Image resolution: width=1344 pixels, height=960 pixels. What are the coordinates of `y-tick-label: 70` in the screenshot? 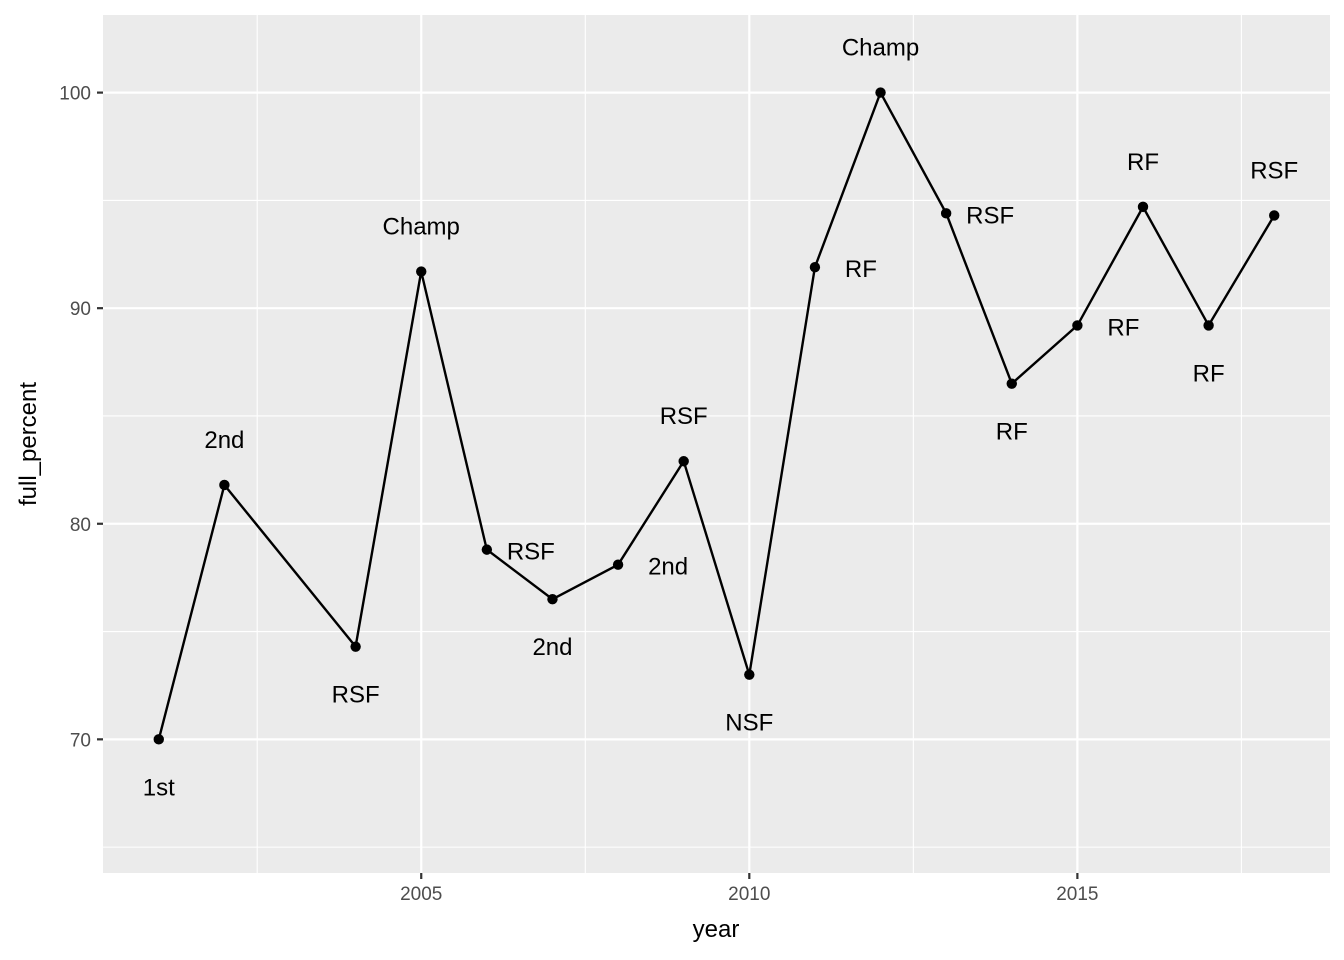 It's located at (80, 740).